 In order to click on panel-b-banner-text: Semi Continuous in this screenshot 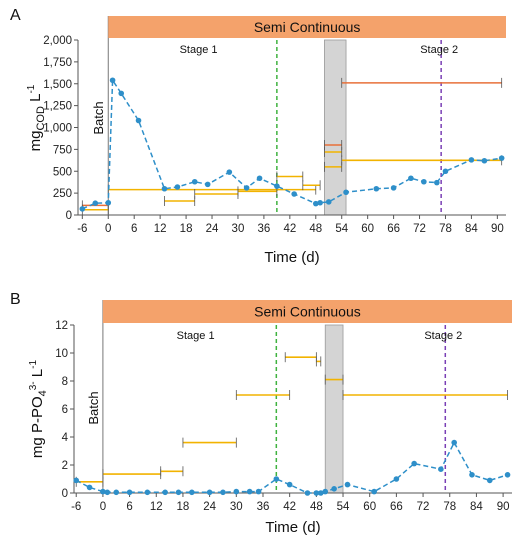, I will do `click(307, 312)`.